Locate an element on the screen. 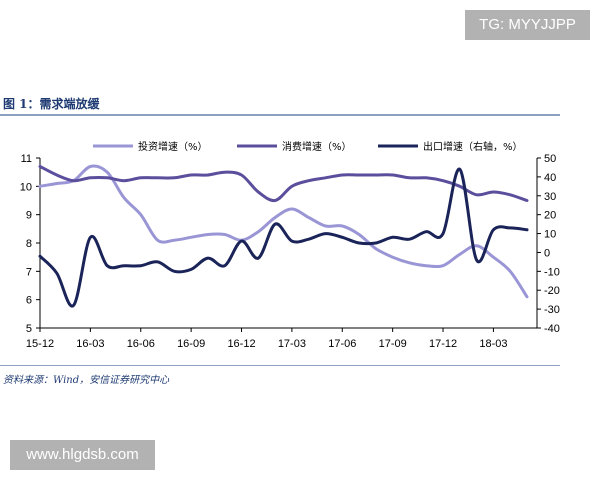 The height and width of the screenshot is (480, 600). legend-investment-label: 投资增速（%） is located at coordinates (173, 146).